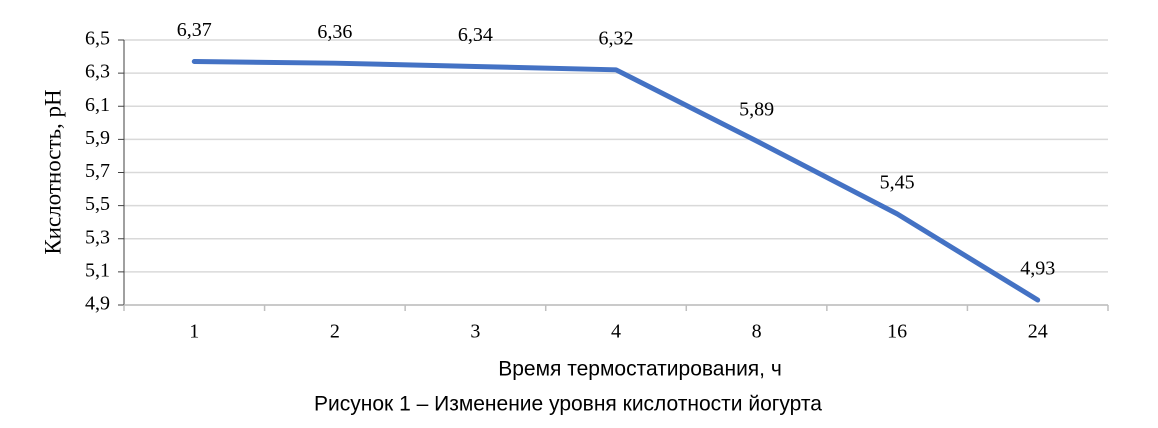 Image resolution: width=1158 pixels, height=428 pixels. I want to click on data-label: 5,45, so click(897, 183).